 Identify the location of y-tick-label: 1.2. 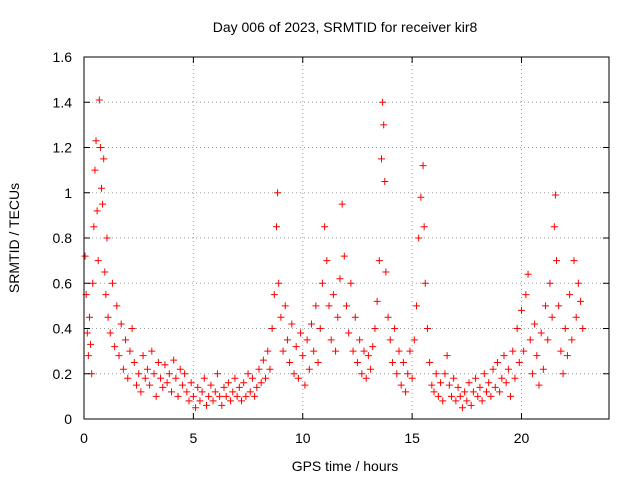
(63, 148).